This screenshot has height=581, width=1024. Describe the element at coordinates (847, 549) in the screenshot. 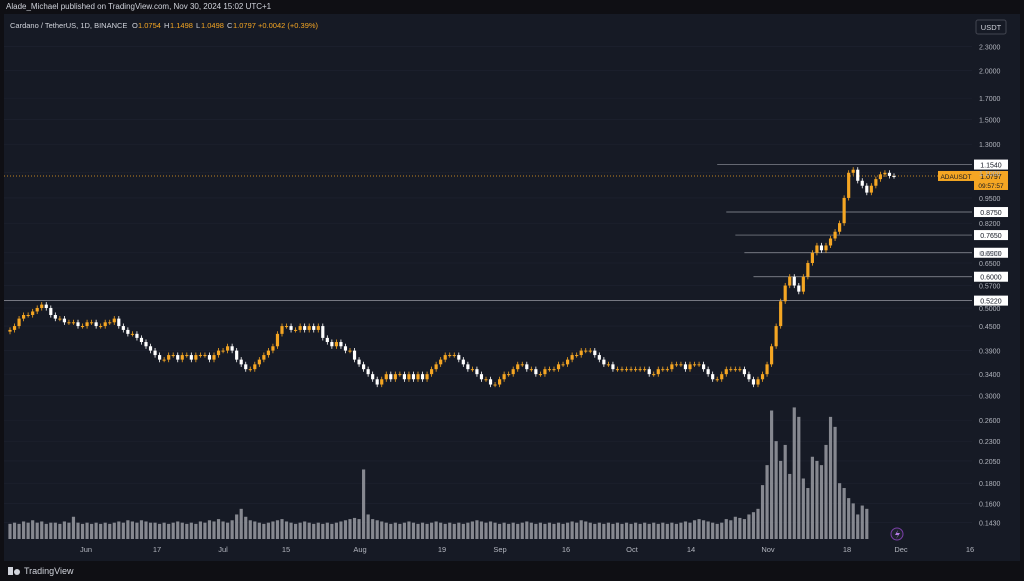

I see `x-tick-11: 18` at that location.